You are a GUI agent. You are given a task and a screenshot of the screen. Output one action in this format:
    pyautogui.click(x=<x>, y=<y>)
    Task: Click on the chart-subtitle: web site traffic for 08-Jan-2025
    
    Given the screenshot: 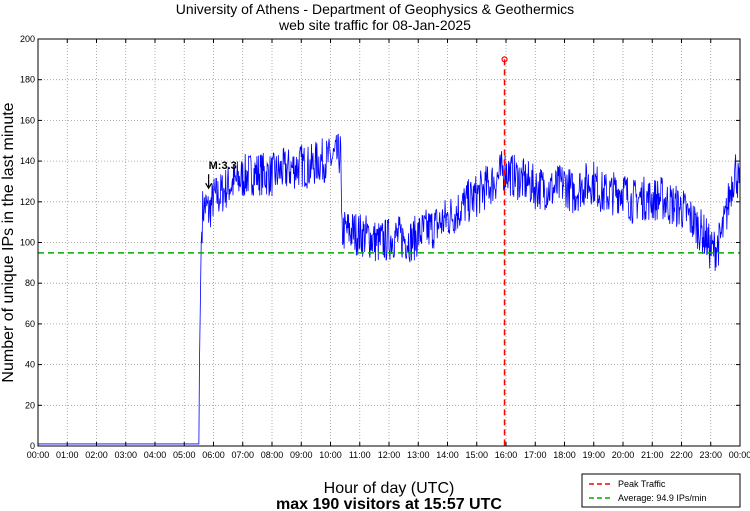 What is the action you would take?
    pyautogui.click(x=374, y=25)
    